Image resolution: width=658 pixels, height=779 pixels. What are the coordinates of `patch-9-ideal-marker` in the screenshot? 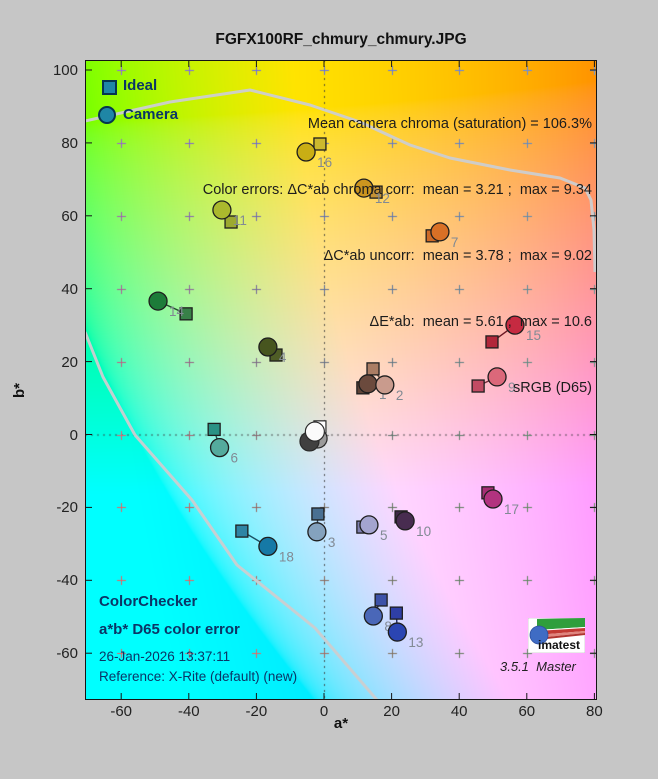 It's located at (478, 386).